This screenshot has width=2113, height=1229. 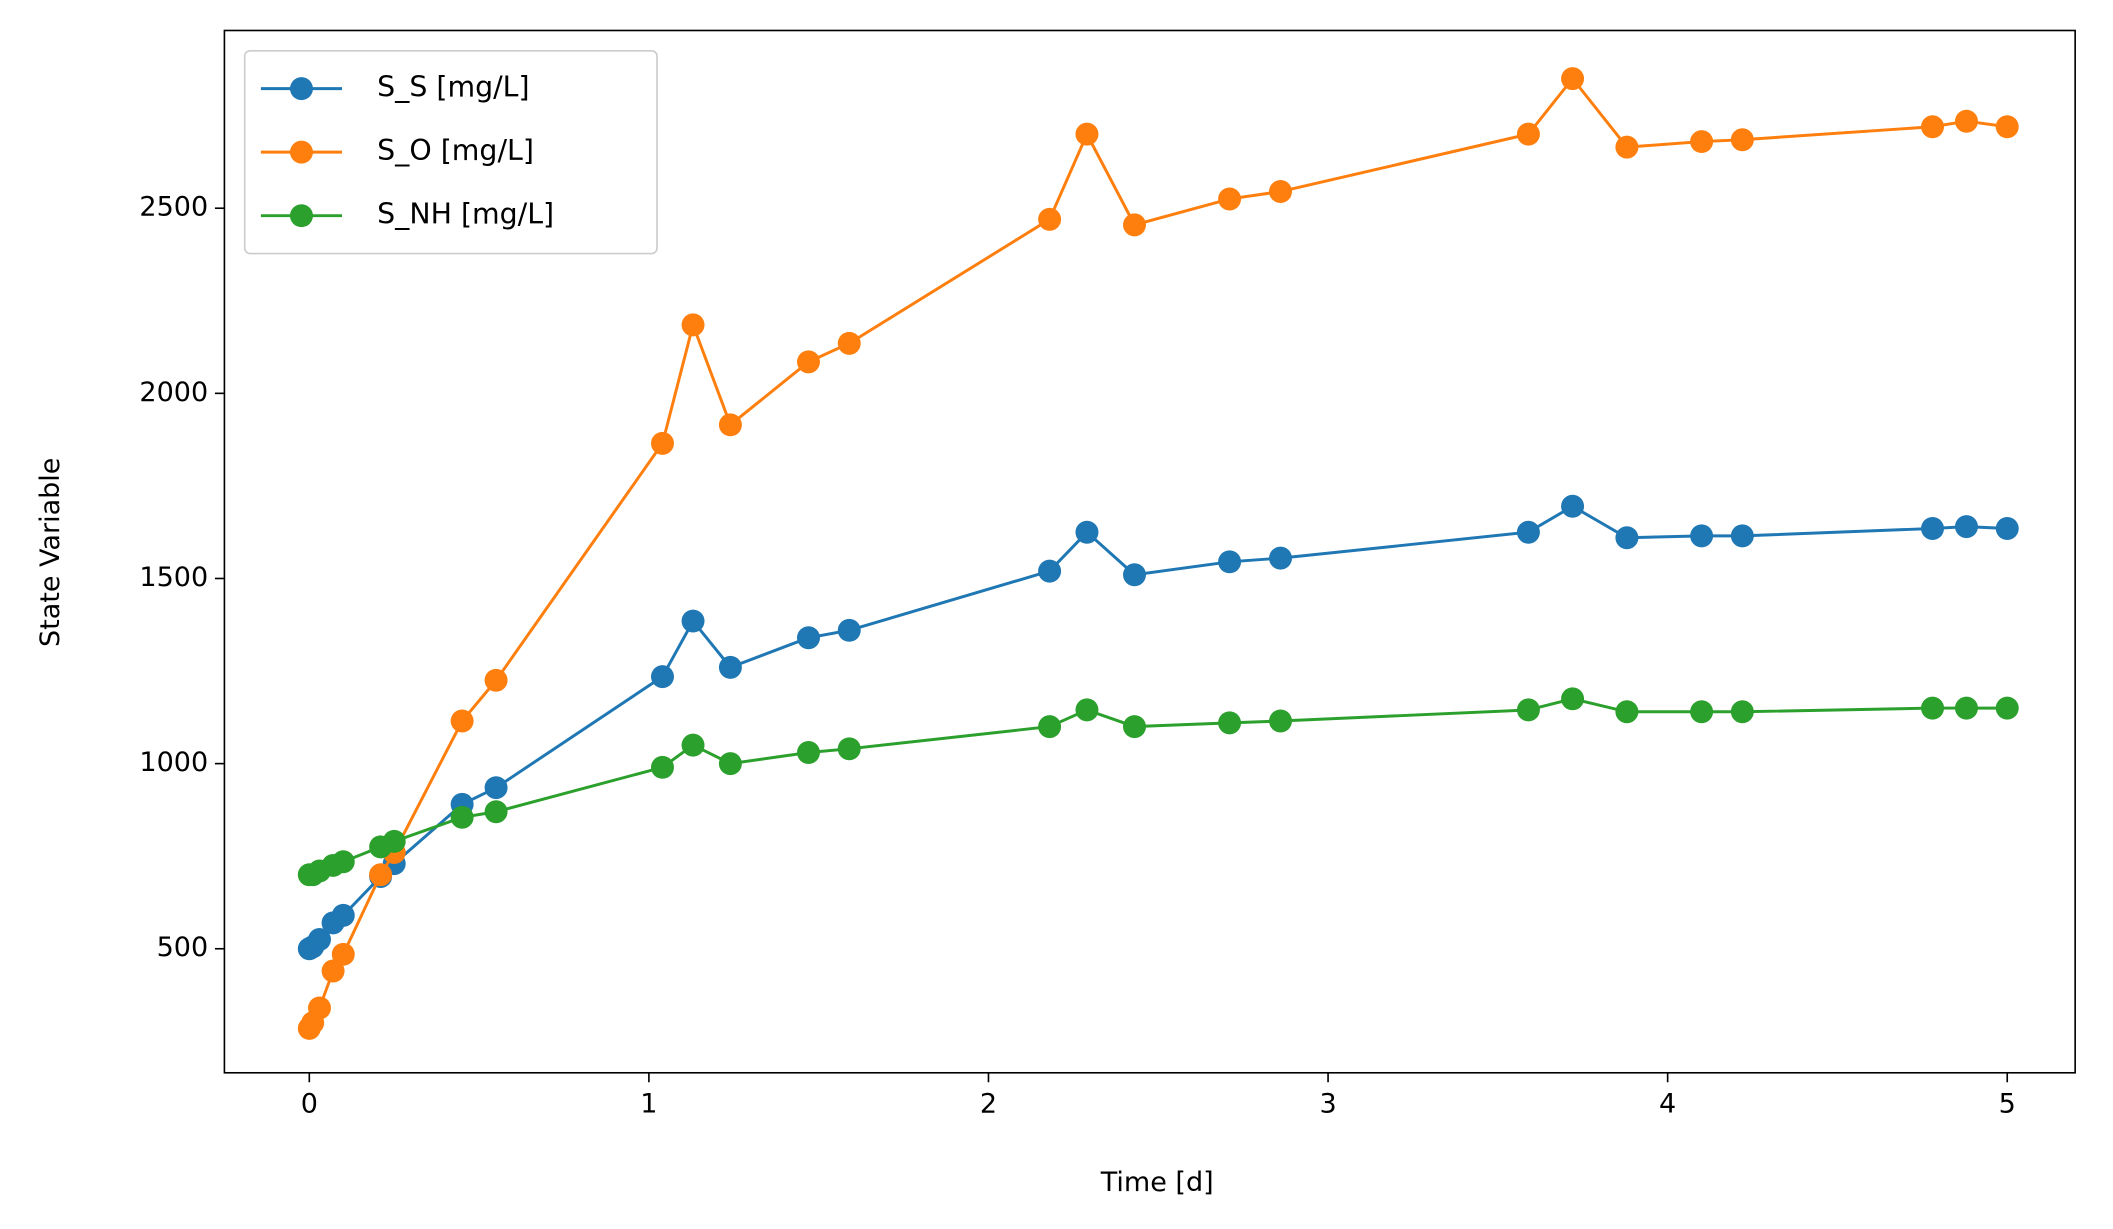 What do you see at coordinates (309, 1104) in the screenshot?
I see `x-tick-label: 0` at bounding box center [309, 1104].